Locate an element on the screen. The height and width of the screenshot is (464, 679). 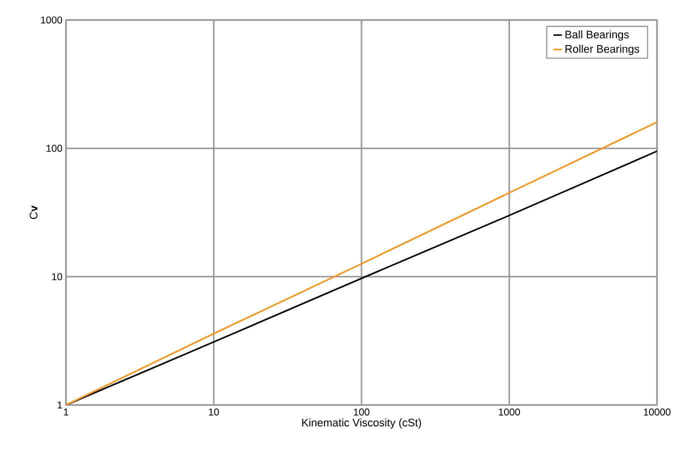
x-tick-label: 1000 is located at coordinates (509, 412).